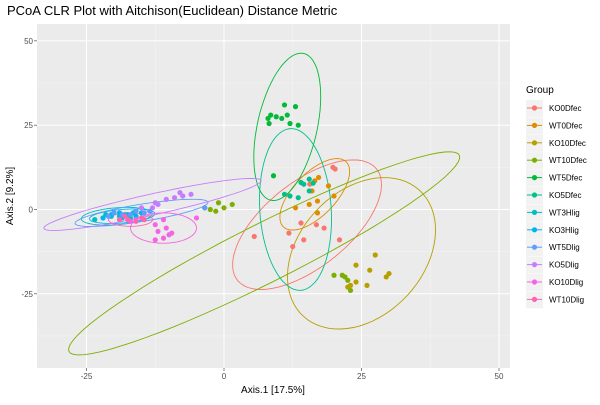 Image resolution: width=600 pixels, height=405 pixels. I want to click on legend-label: WT3Hlig, so click(564, 212).